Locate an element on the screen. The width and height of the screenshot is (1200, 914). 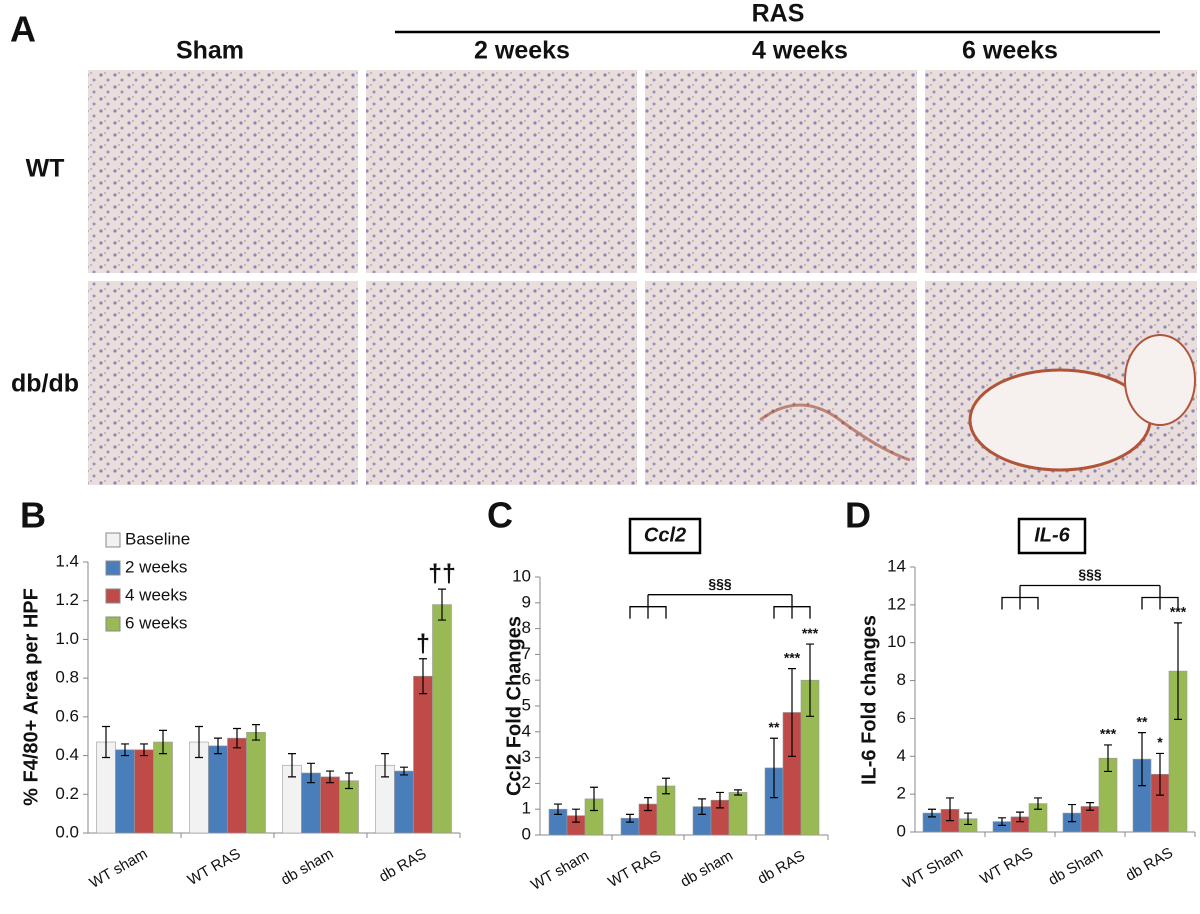
y-tick-label: 8 is located at coordinates (526, 627).